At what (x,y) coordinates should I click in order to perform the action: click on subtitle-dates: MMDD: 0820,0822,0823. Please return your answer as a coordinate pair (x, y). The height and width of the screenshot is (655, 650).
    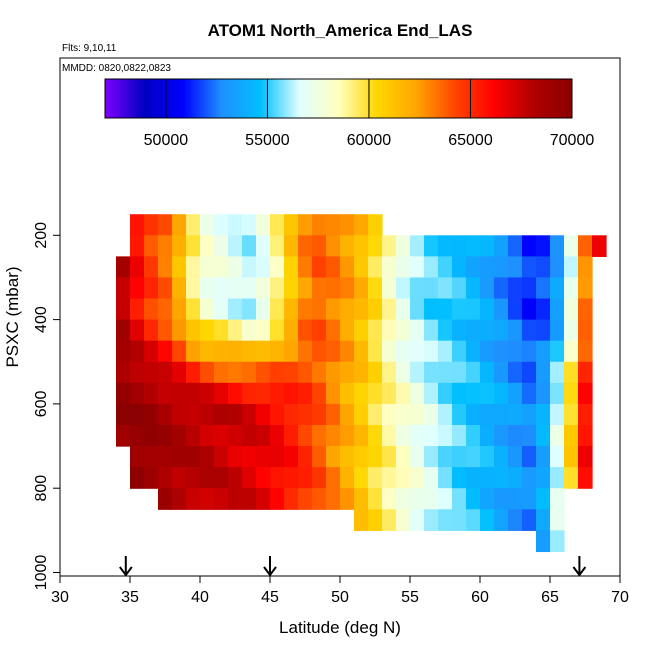
    Looking at the image, I should click on (116, 68).